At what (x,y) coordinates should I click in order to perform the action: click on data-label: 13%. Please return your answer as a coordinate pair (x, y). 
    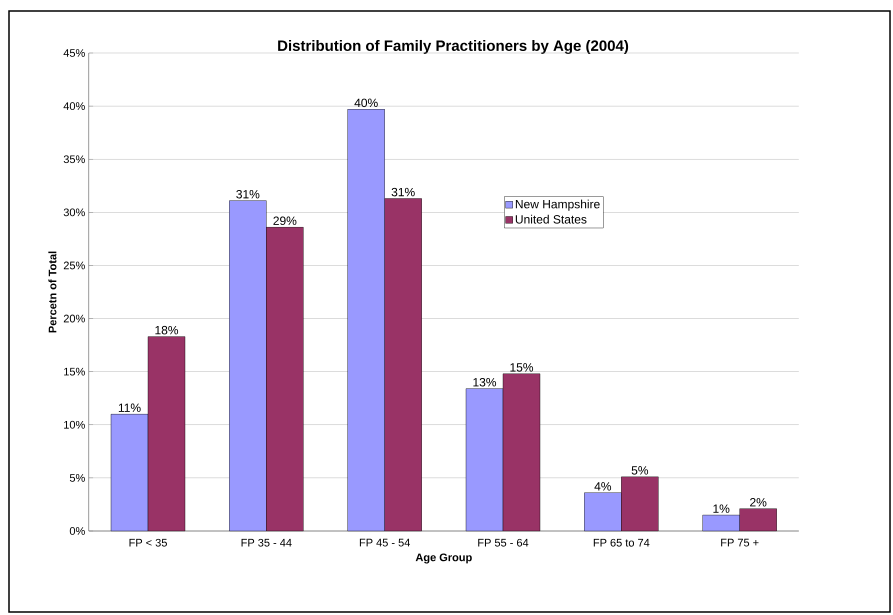
    Looking at the image, I should click on (484, 382).